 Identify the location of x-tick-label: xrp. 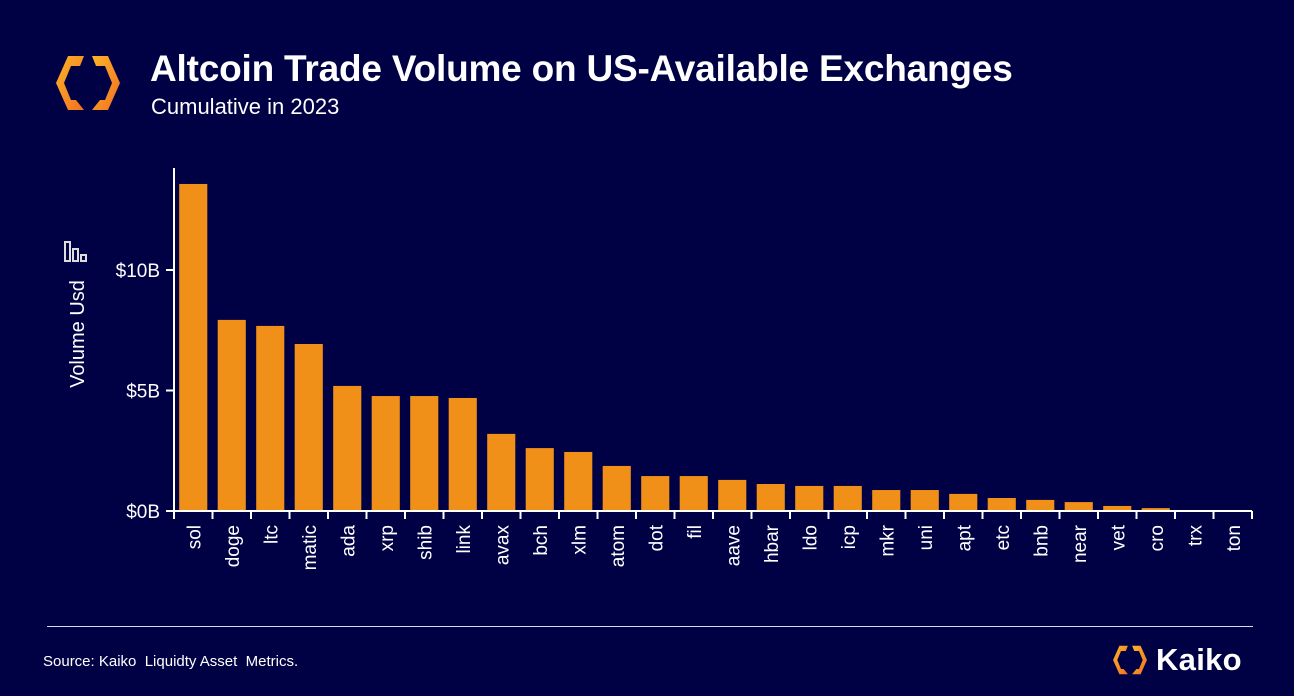
(387, 538).